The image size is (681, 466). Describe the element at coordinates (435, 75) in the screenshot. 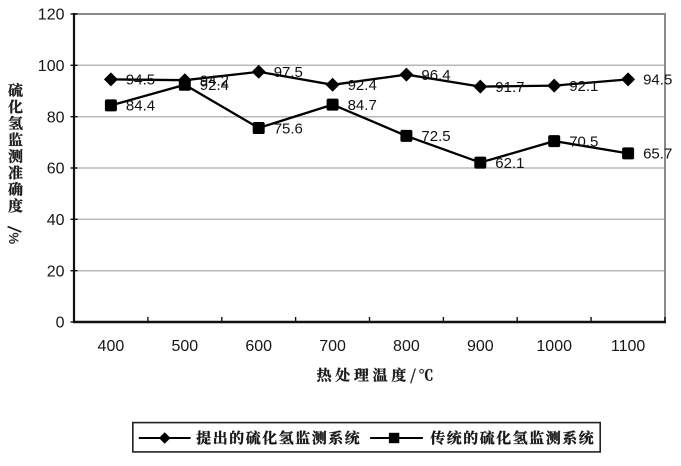

I see `svg-text: 96.4` at that location.